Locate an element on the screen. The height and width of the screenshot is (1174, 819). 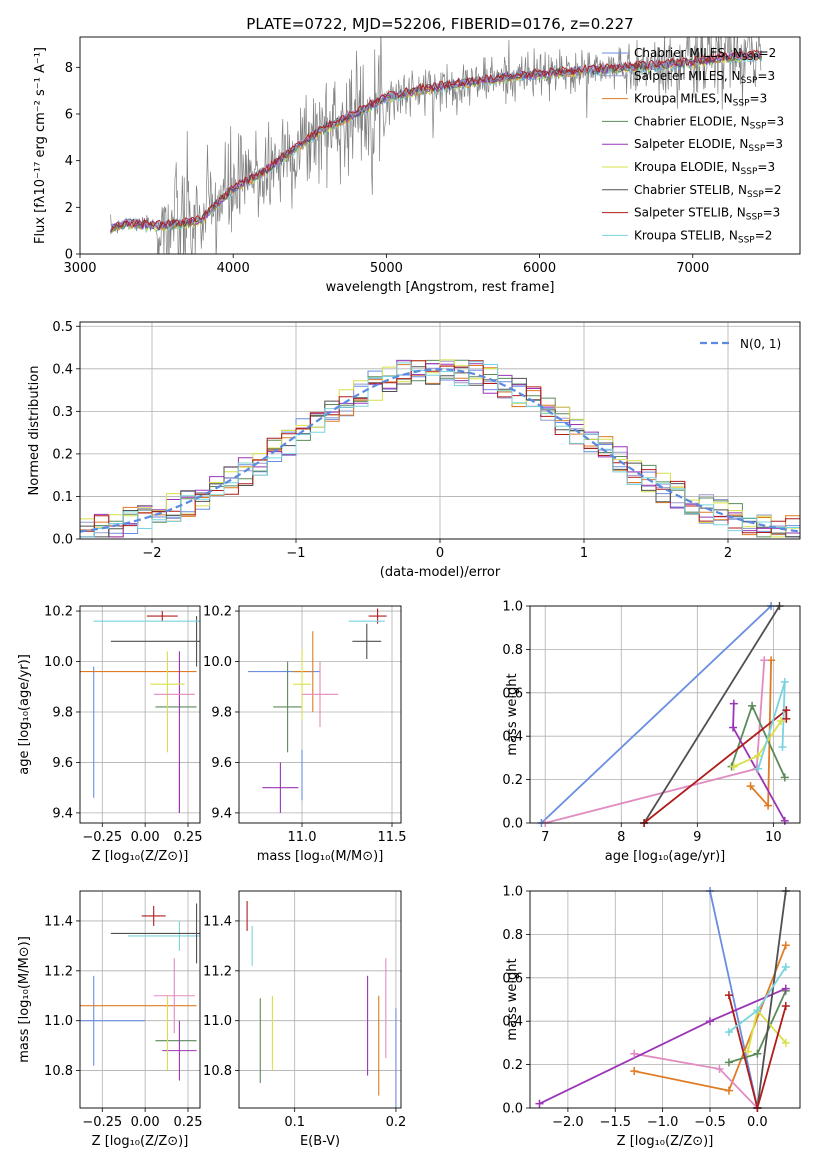
x-tick-label: 5000 is located at coordinates (386, 268).